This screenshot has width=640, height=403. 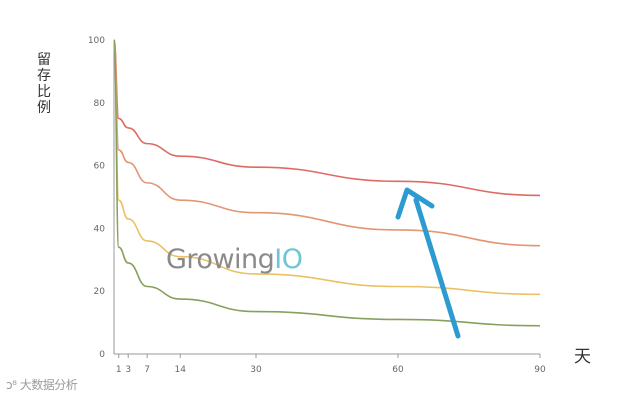 I want to click on y-tick-label: 80, so click(x=100, y=104).